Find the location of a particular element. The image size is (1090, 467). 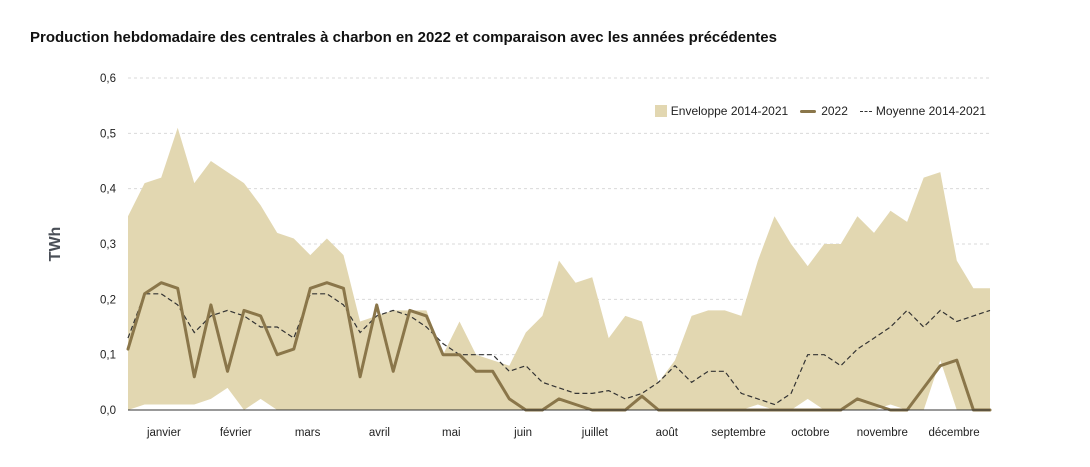

legend-item-average: Moyenne 2014-2021 is located at coordinates (922, 111).